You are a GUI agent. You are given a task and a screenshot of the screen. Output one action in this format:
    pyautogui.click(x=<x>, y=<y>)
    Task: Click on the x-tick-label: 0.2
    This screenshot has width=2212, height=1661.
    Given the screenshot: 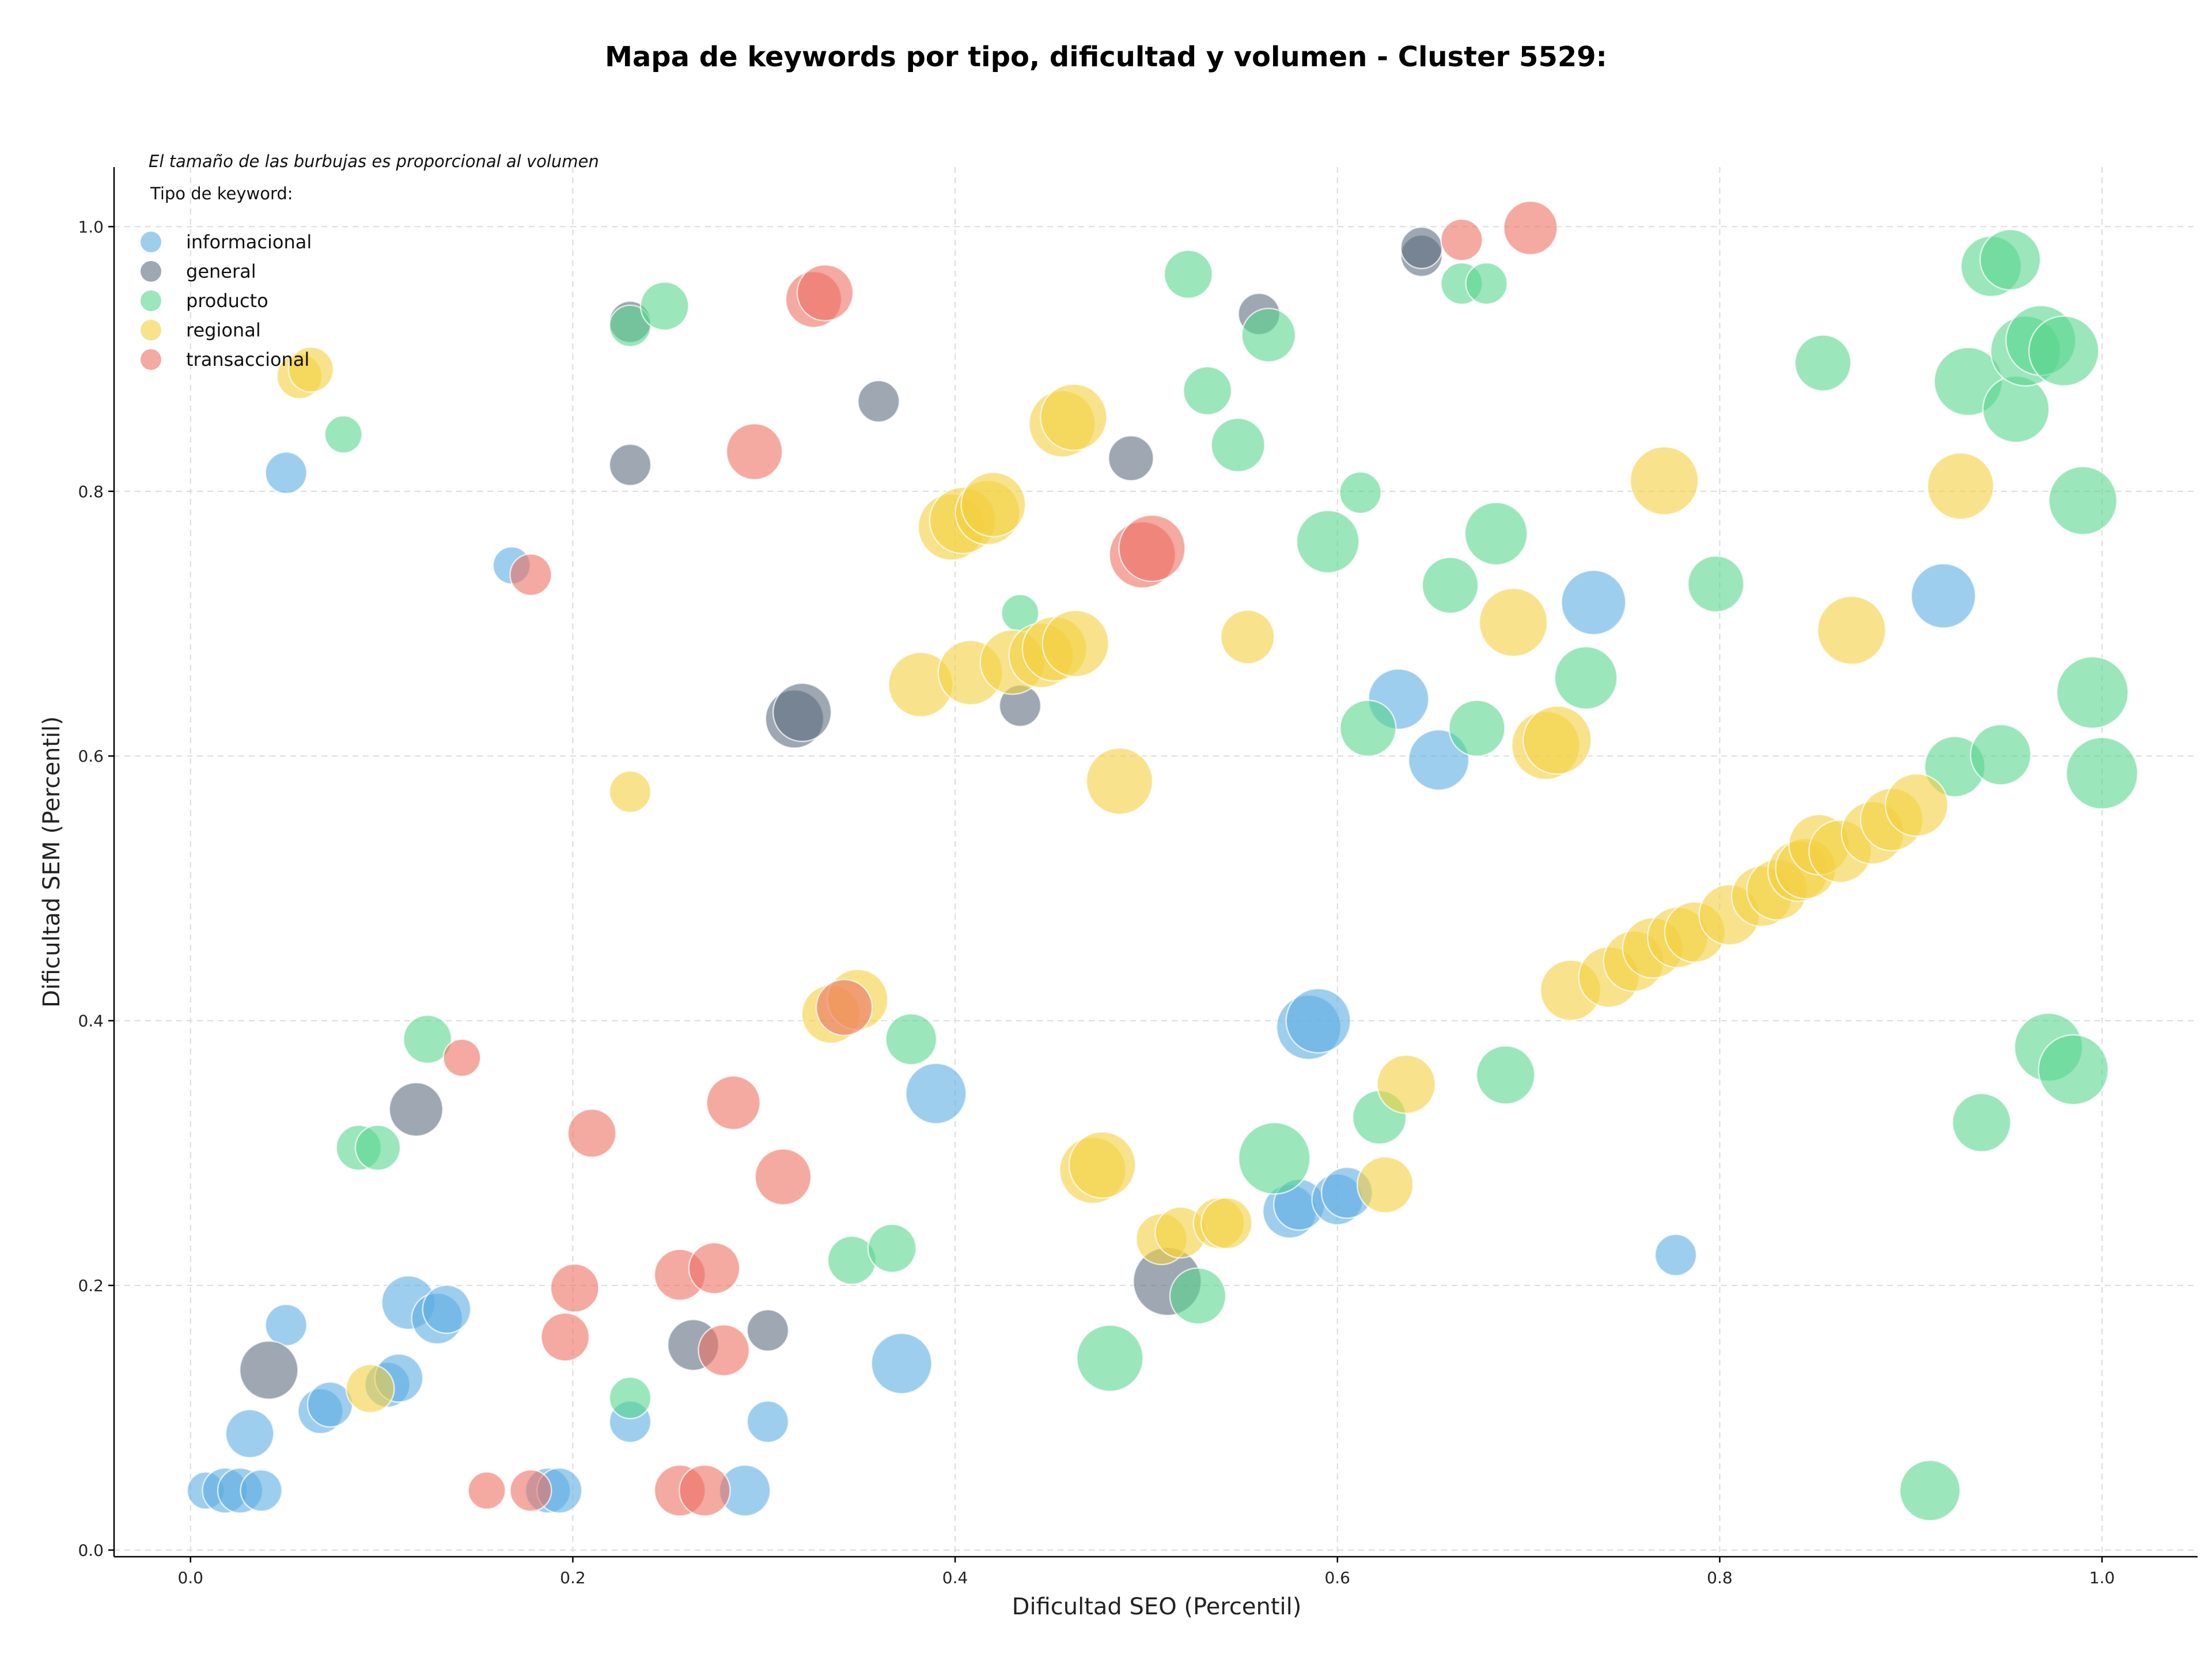 What is the action you would take?
    pyautogui.click(x=573, y=1577)
    